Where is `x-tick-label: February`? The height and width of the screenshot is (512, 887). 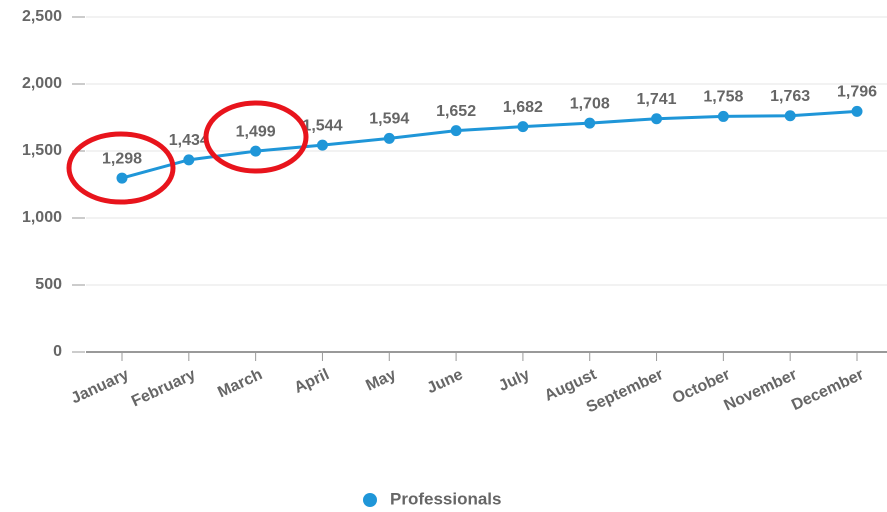 x-tick-label: February is located at coordinates (163, 388).